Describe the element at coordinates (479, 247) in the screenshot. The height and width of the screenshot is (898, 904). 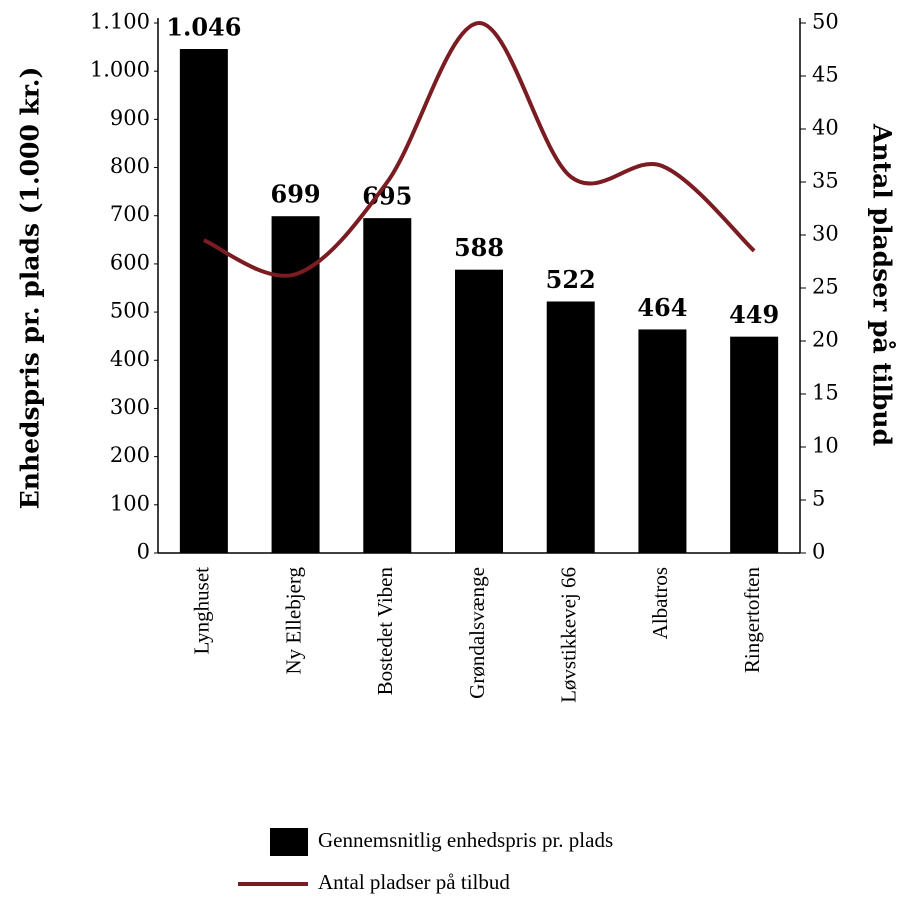
I see `value-label: 588` at that location.